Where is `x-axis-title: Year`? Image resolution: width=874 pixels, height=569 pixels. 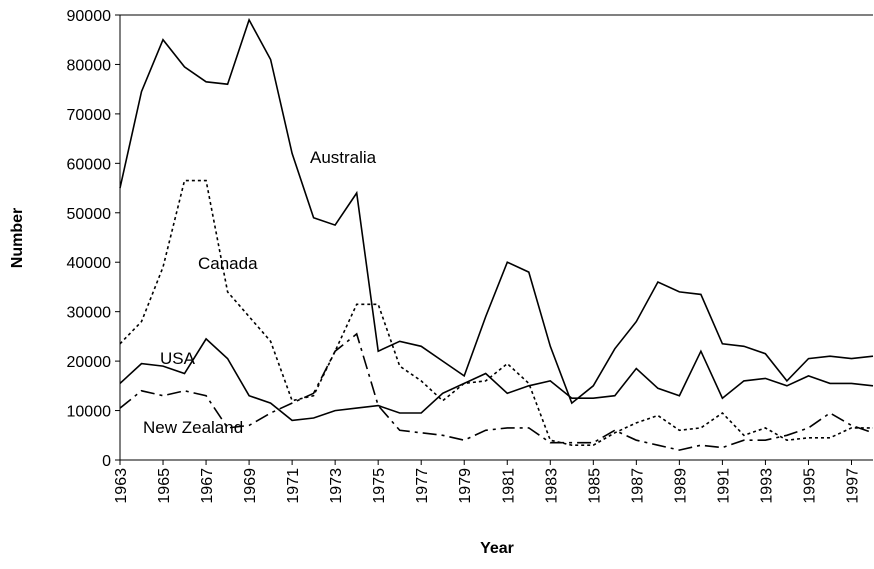 x-axis-title: Year is located at coordinates (497, 548).